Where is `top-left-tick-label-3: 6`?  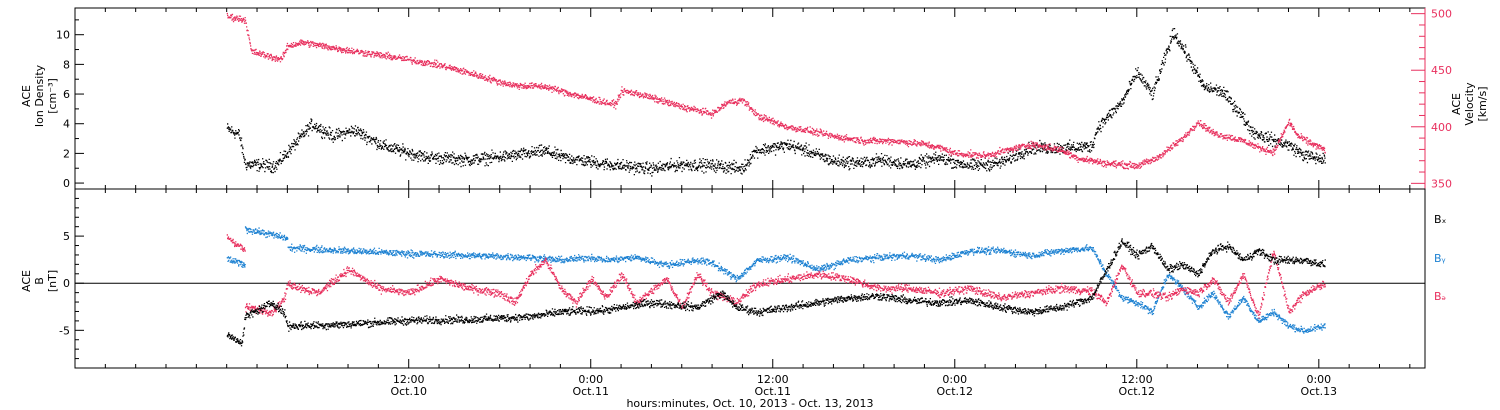 top-left-tick-label-3: 6 is located at coordinates (66, 94).